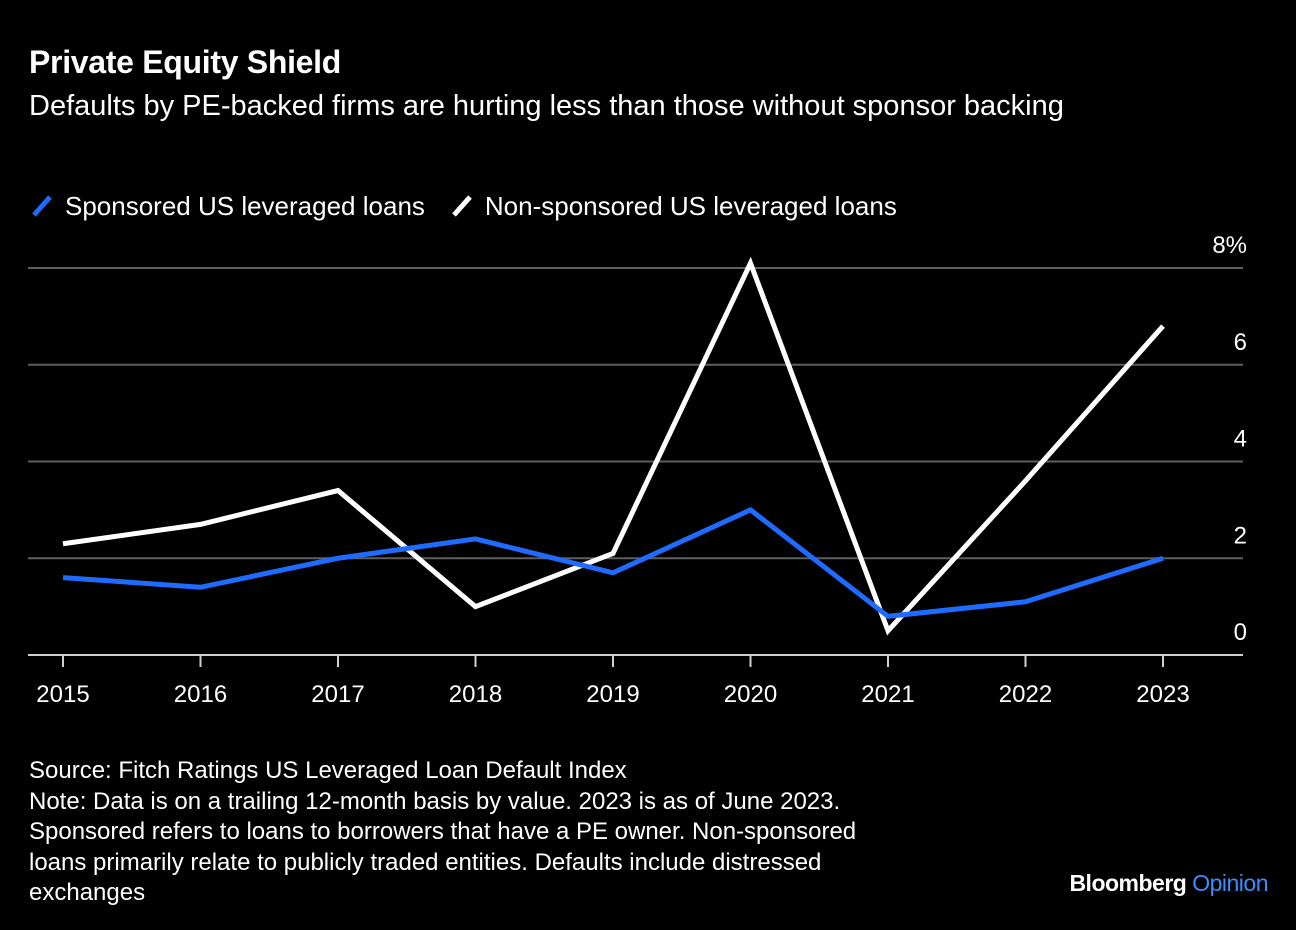  I want to click on x-tick-label: 2015, so click(62, 694).